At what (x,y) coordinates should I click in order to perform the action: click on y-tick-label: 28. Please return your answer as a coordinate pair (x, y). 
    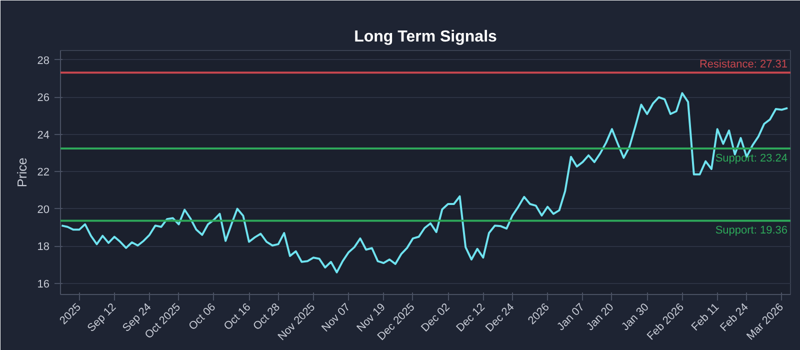
    Looking at the image, I should click on (43, 60).